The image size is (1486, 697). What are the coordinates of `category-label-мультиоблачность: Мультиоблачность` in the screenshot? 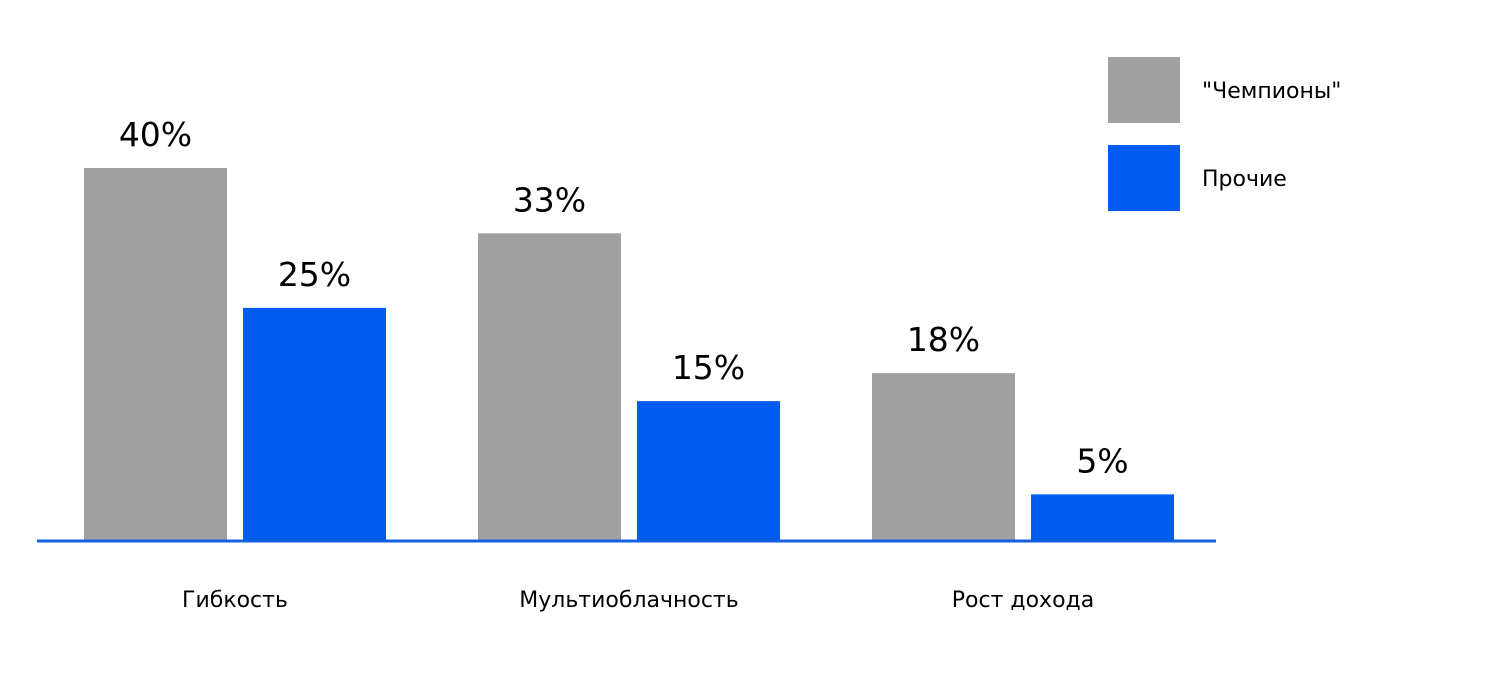 It's located at (628, 600).